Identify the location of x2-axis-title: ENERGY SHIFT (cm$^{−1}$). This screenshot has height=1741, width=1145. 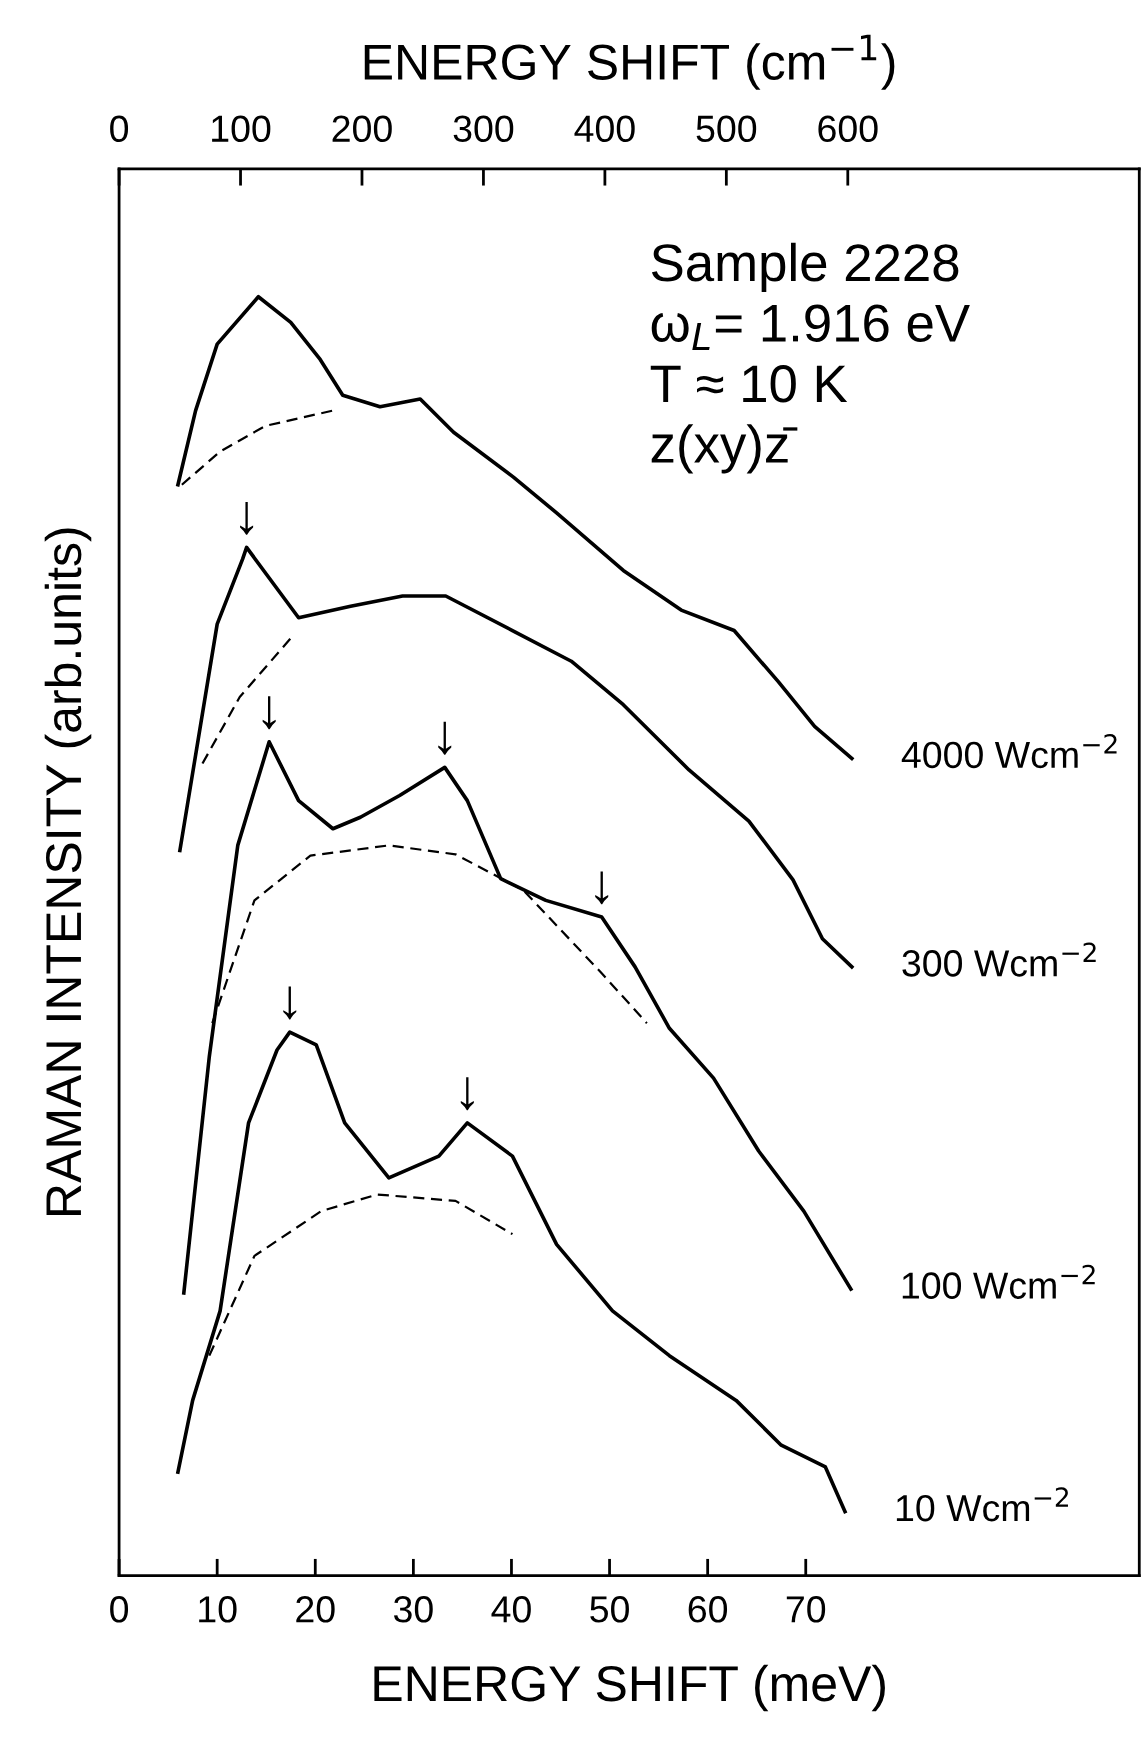
(629, 62).